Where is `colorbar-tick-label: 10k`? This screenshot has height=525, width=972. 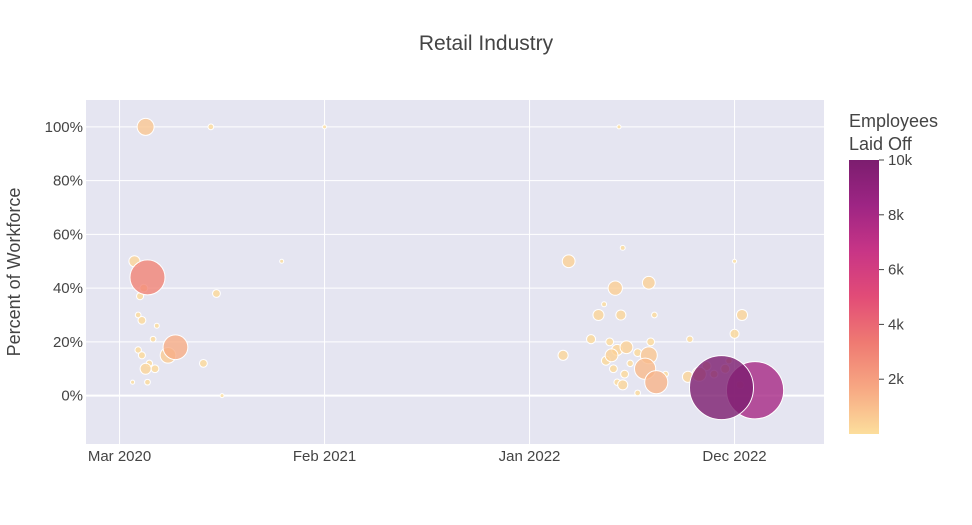 colorbar-tick-label: 10k is located at coordinates (900, 160).